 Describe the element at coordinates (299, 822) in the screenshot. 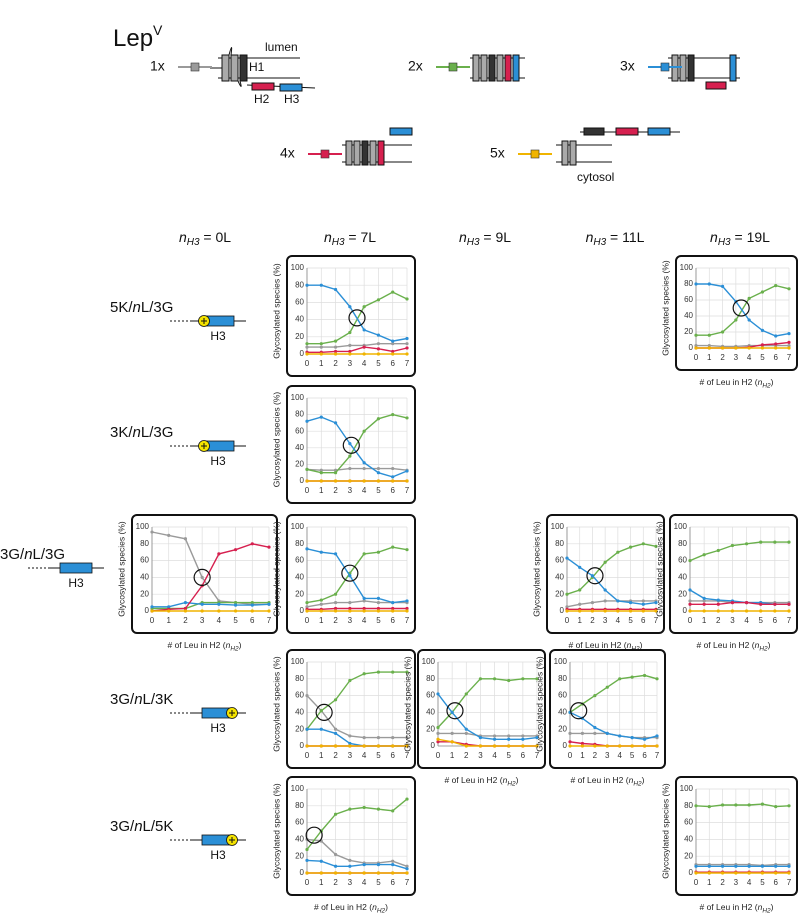

I see `y-tick-label: 60` at that location.